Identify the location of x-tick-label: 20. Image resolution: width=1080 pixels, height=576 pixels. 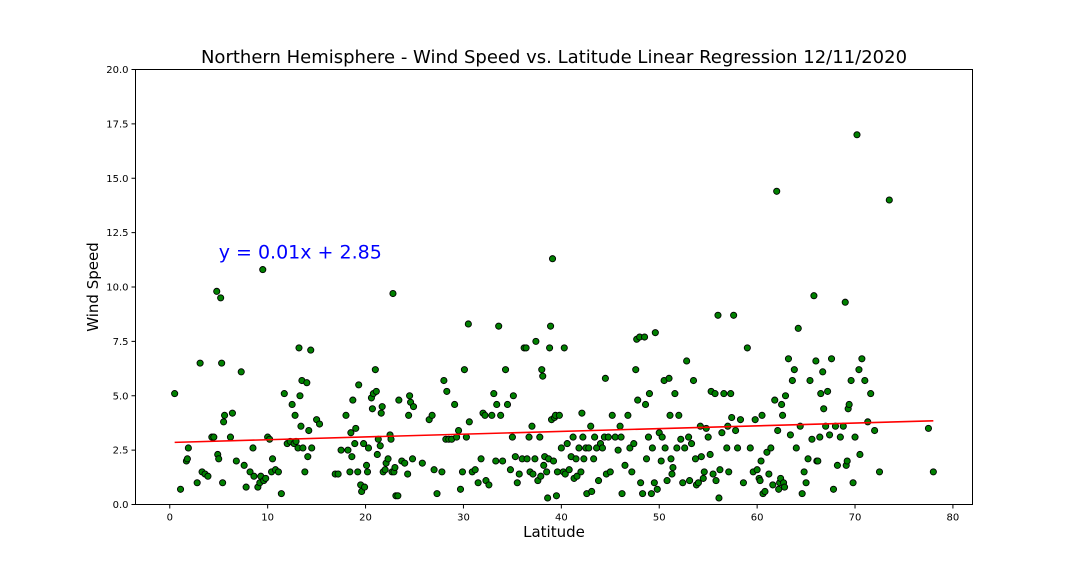
(365, 518).